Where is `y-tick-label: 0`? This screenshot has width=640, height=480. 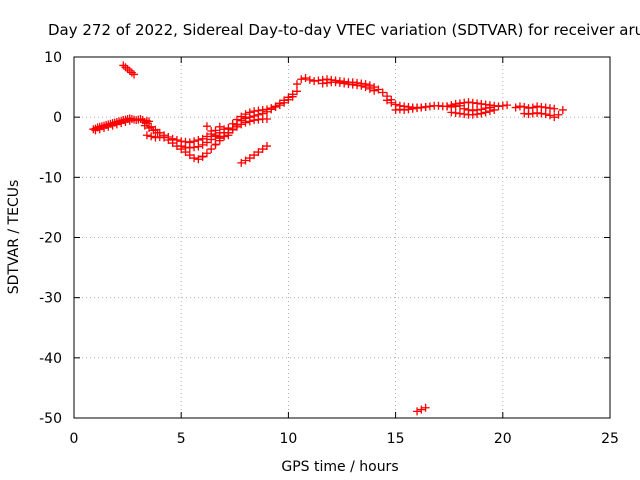
y-tick-label: 0 is located at coordinates (57, 118).